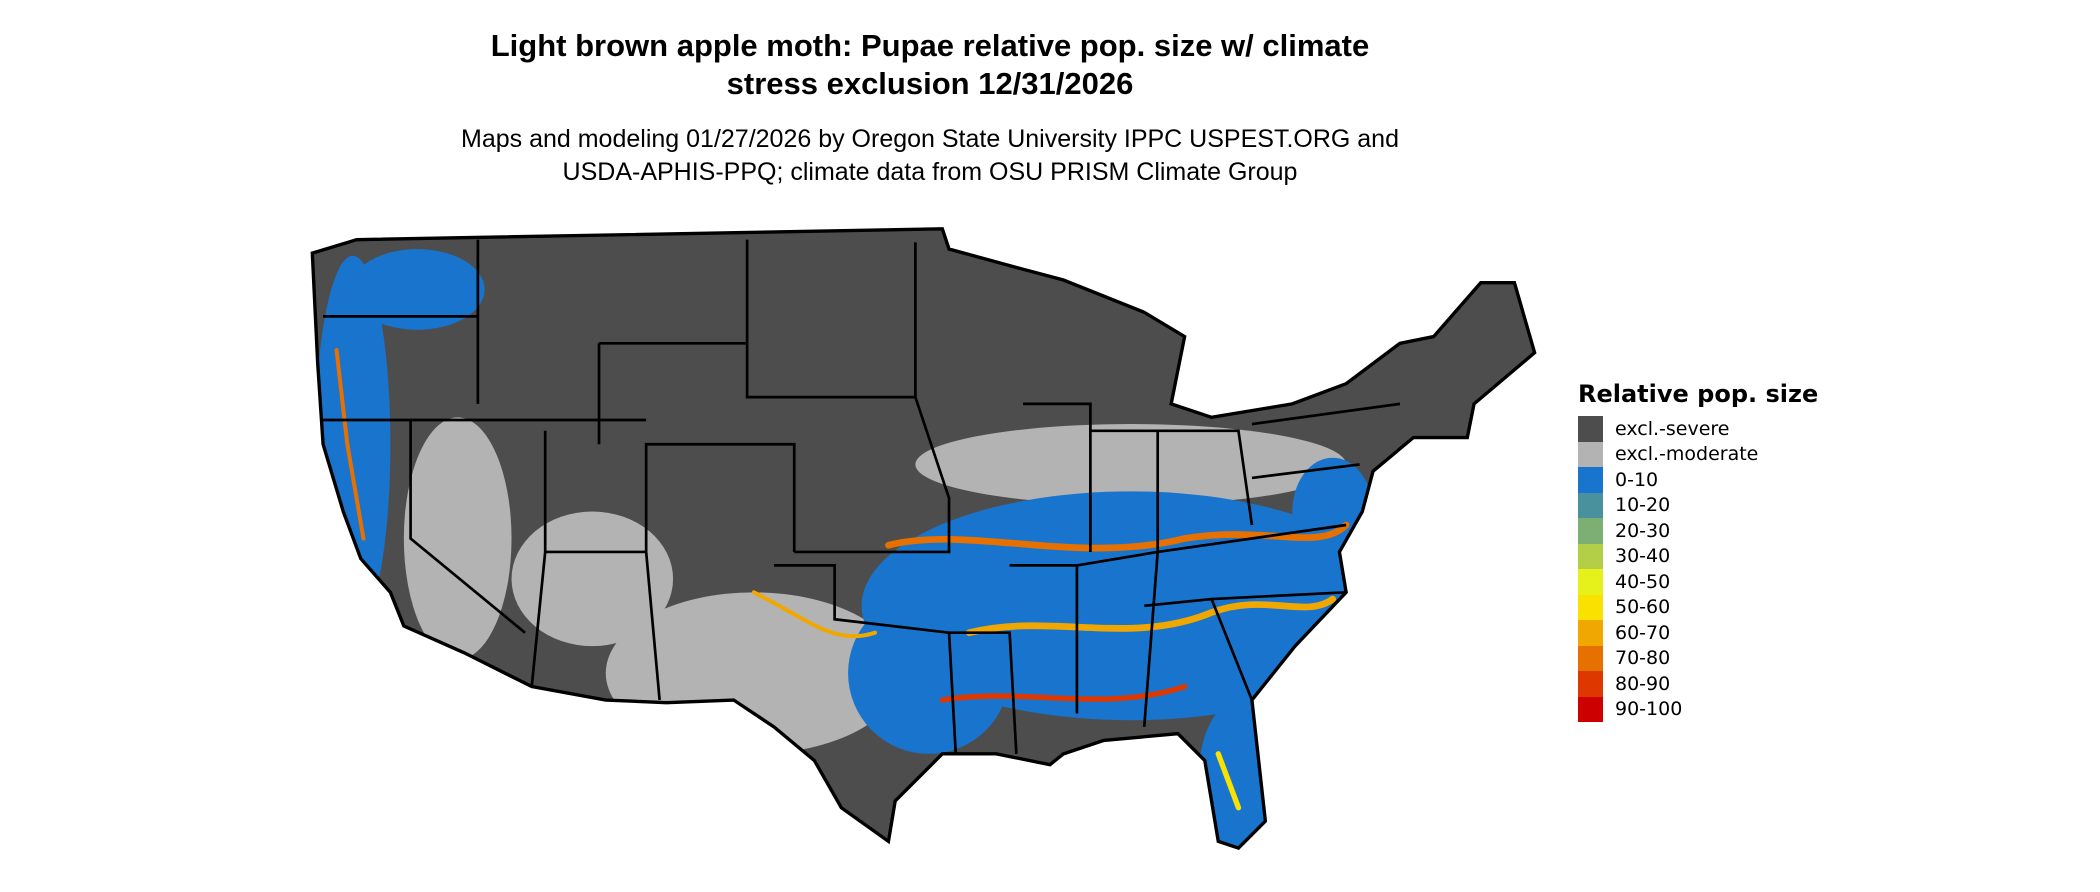 The image size is (2100, 892). What do you see at coordinates (1643, 632) in the screenshot?
I see `legend-label: 60-70` at bounding box center [1643, 632].